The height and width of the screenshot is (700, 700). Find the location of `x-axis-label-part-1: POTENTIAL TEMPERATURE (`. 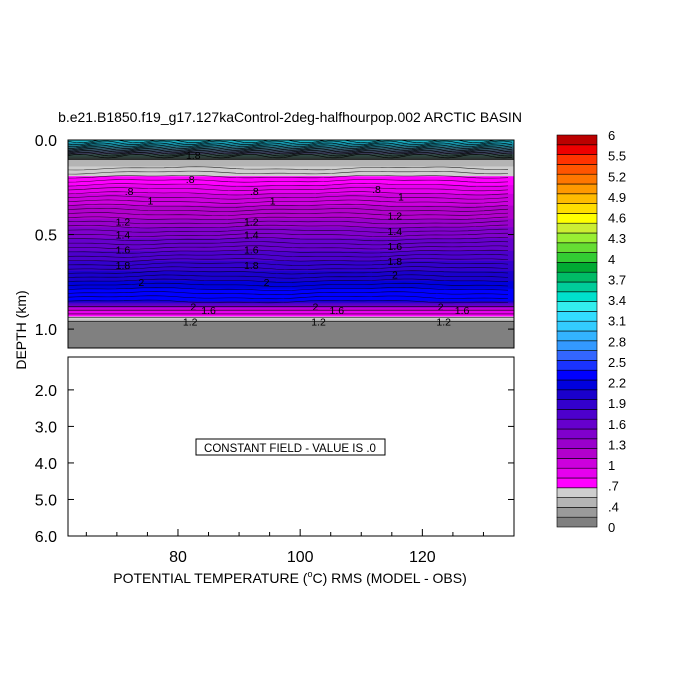

x-axis-label-part-1: POTENTIAL TEMPERATURE ( is located at coordinates (210, 578).